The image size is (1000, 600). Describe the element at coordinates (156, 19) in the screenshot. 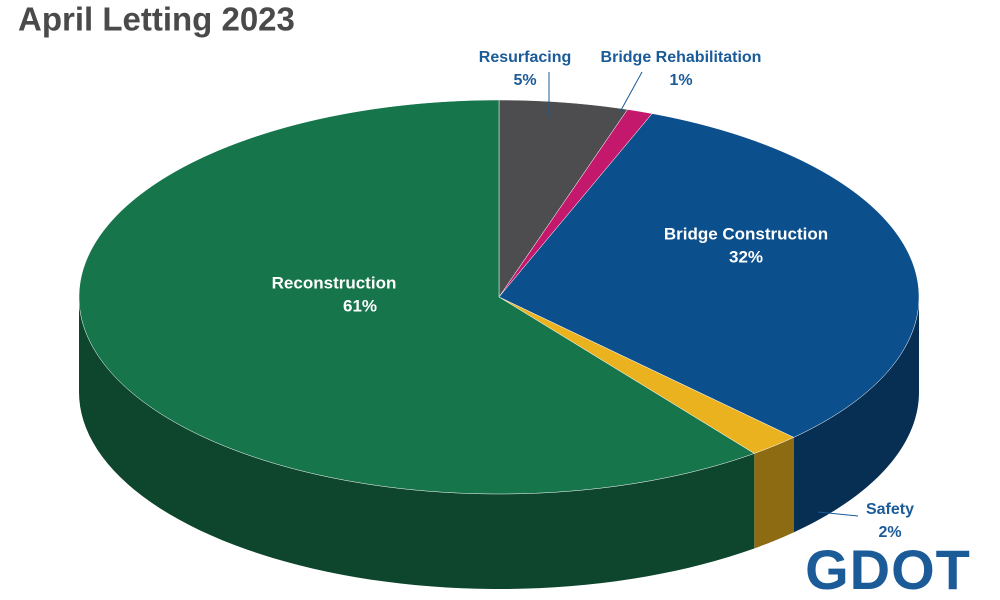

I see `chart-title: April Letting 2023` at that location.